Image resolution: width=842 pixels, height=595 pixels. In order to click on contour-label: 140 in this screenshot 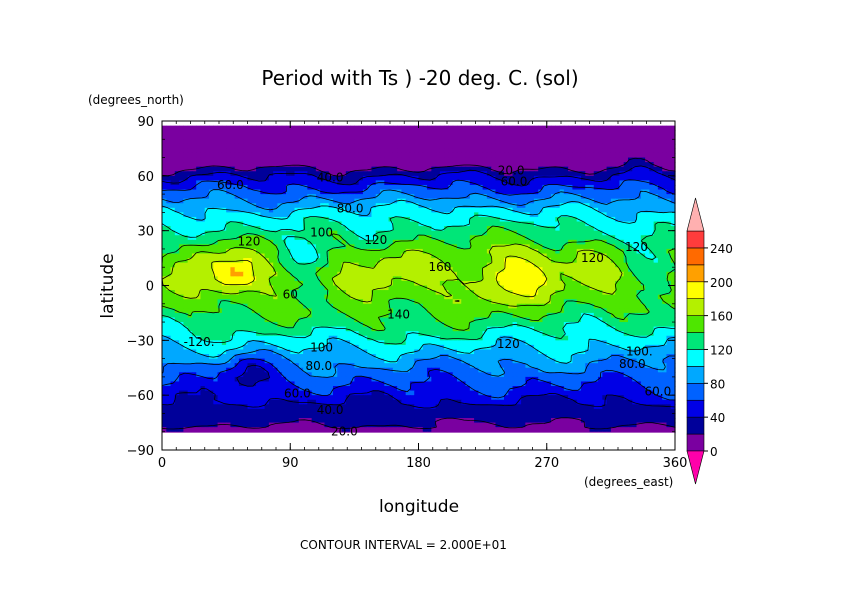, I will do `click(398, 315)`.